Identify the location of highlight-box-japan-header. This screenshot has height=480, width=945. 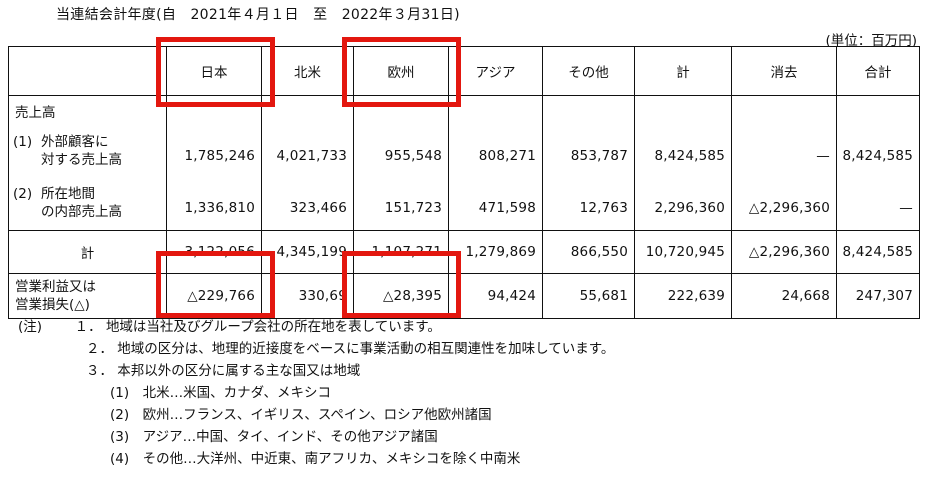
(215, 72).